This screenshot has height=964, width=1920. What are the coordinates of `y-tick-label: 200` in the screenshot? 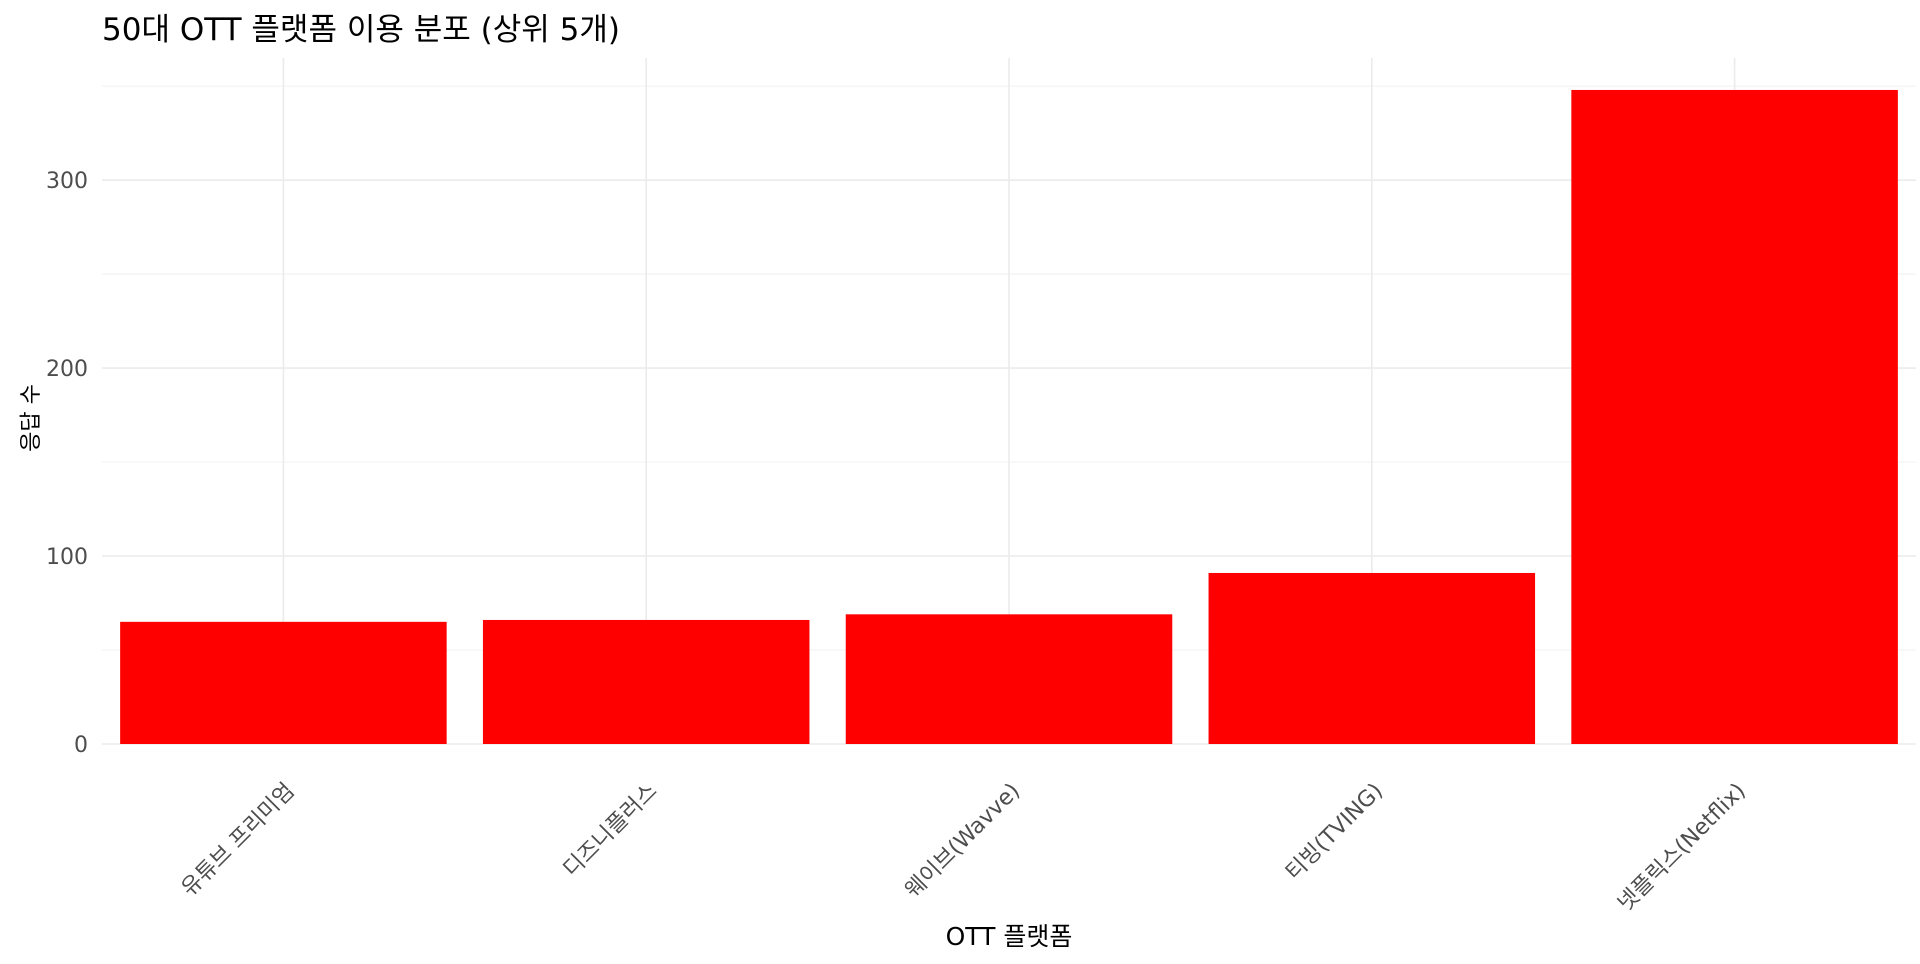 It's located at (67, 369).